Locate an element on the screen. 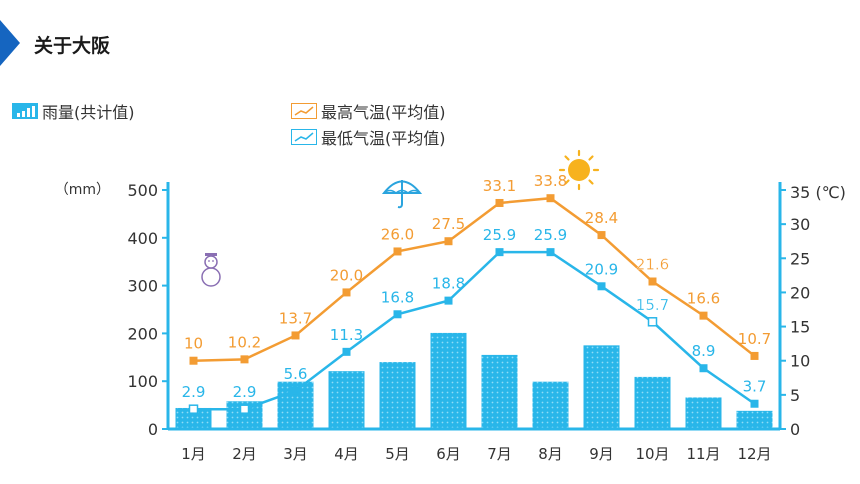 Image resolution: width=860 pixels, height=484 pixels. high-temp-data-label: 28.4 is located at coordinates (601, 218).